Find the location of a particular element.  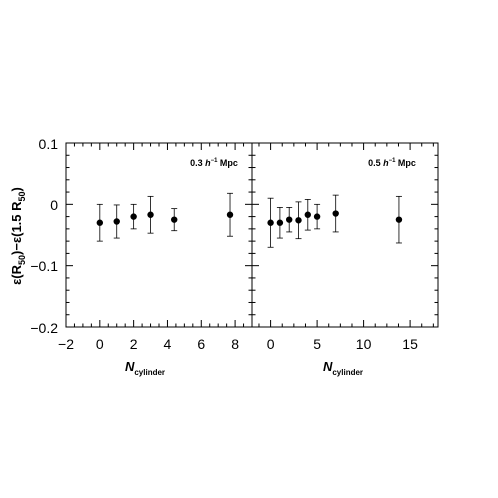

panel-right-x-axis-title: Ncylinder is located at coordinates (343, 368).